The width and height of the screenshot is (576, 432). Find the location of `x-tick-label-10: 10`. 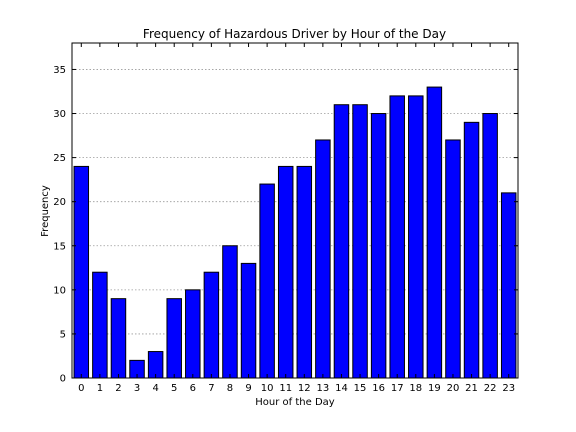

x-tick-label-10: 10 is located at coordinates (267, 388).